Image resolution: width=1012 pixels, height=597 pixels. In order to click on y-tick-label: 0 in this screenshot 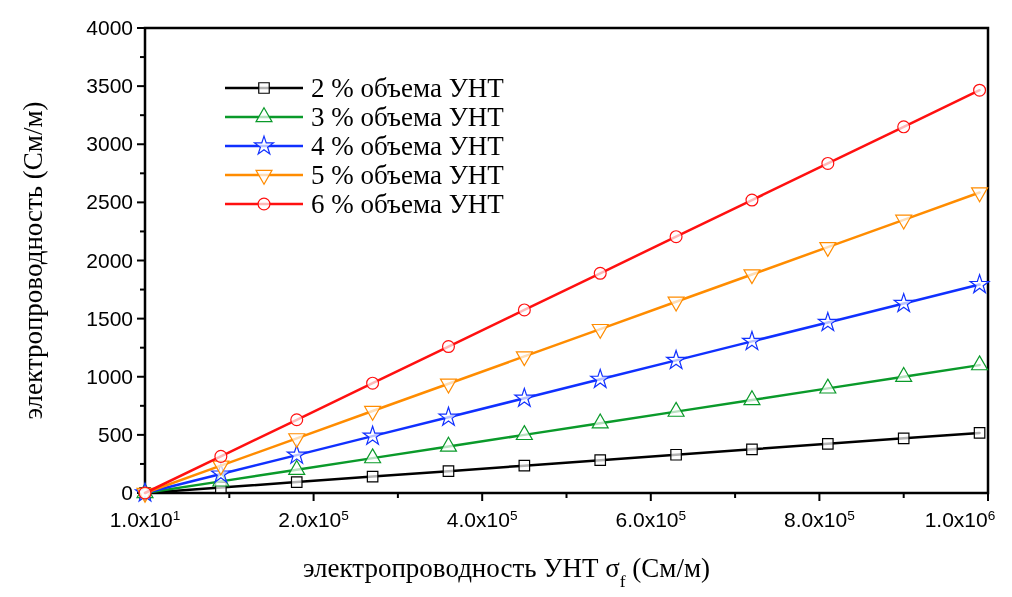, I will do `click(127, 492)`.